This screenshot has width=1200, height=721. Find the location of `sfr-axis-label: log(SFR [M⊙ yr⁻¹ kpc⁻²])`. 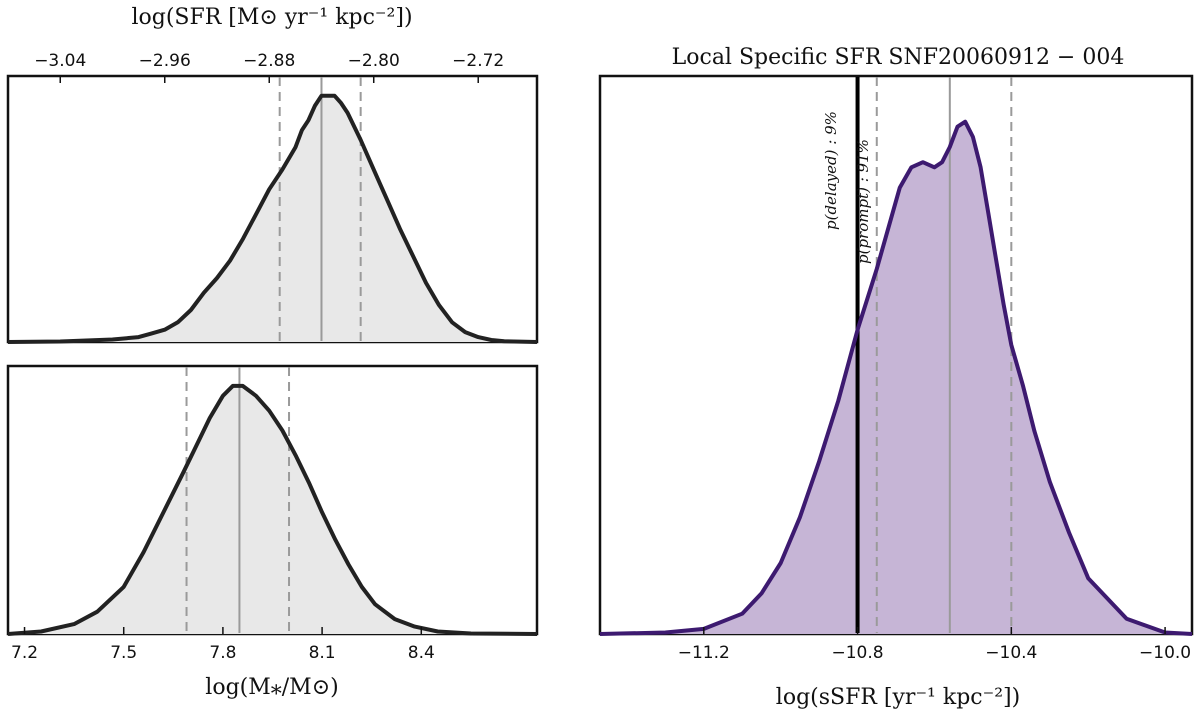

sfr-axis-label: log(SFR [M⊙ yr⁻¹ kpc⁻²]) is located at coordinates (271, 17).